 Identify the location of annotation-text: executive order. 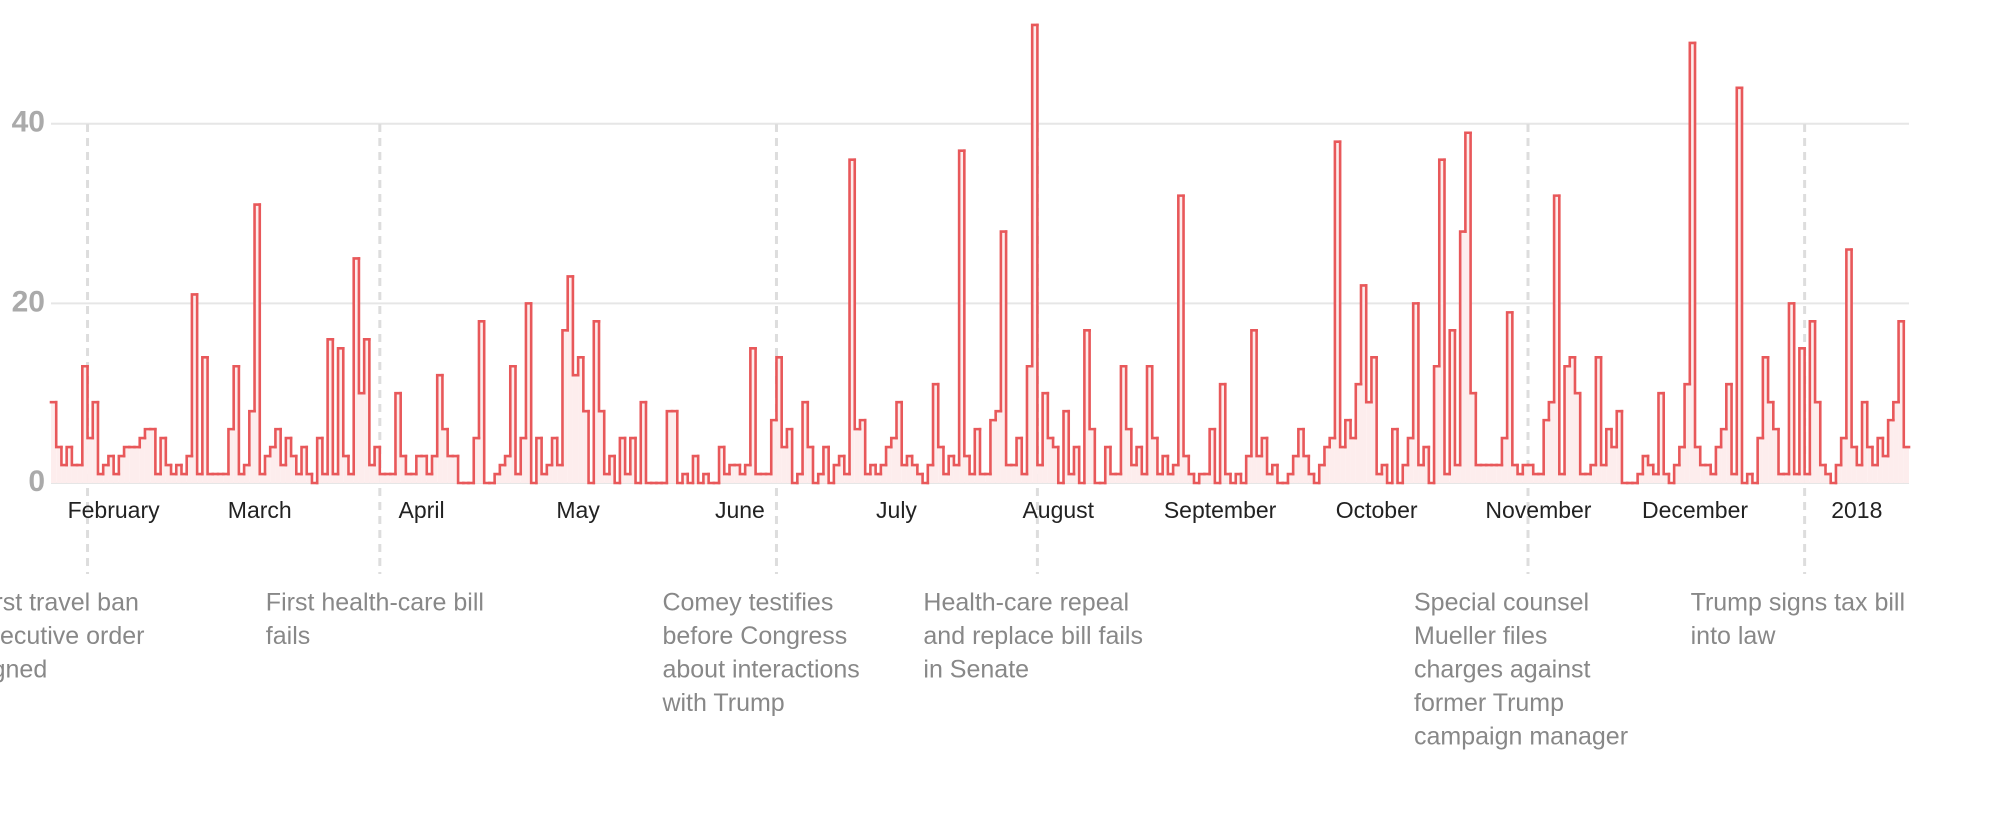
(72, 636).